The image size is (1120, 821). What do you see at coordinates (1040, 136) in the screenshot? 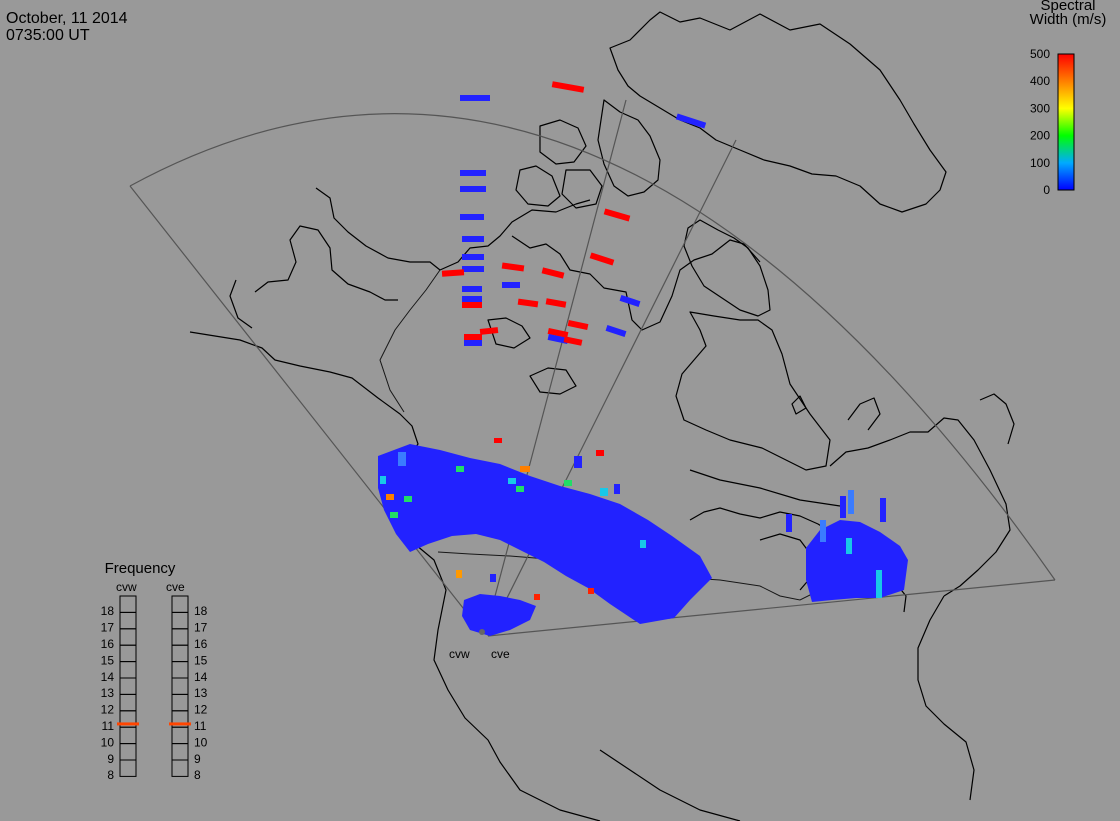
I see `colorbar-tick-label: 200` at bounding box center [1040, 136].